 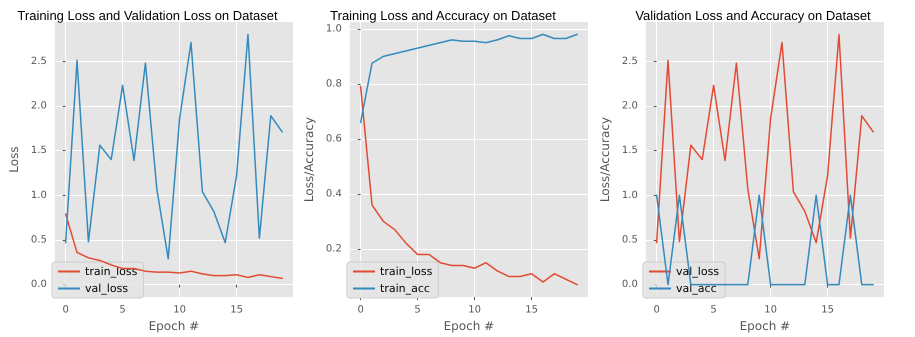 I want to click on y-tick-label: 0.6, so click(x=334, y=138).